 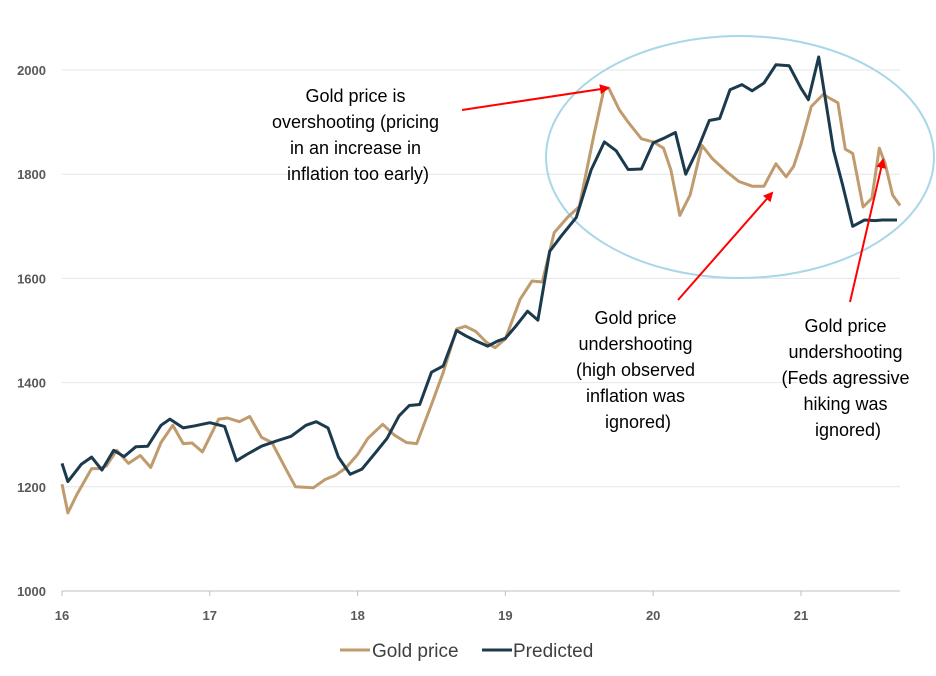 What do you see at coordinates (31, 174) in the screenshot?
I see `y-tick-label: 1800` at bounding box center [31, 174].